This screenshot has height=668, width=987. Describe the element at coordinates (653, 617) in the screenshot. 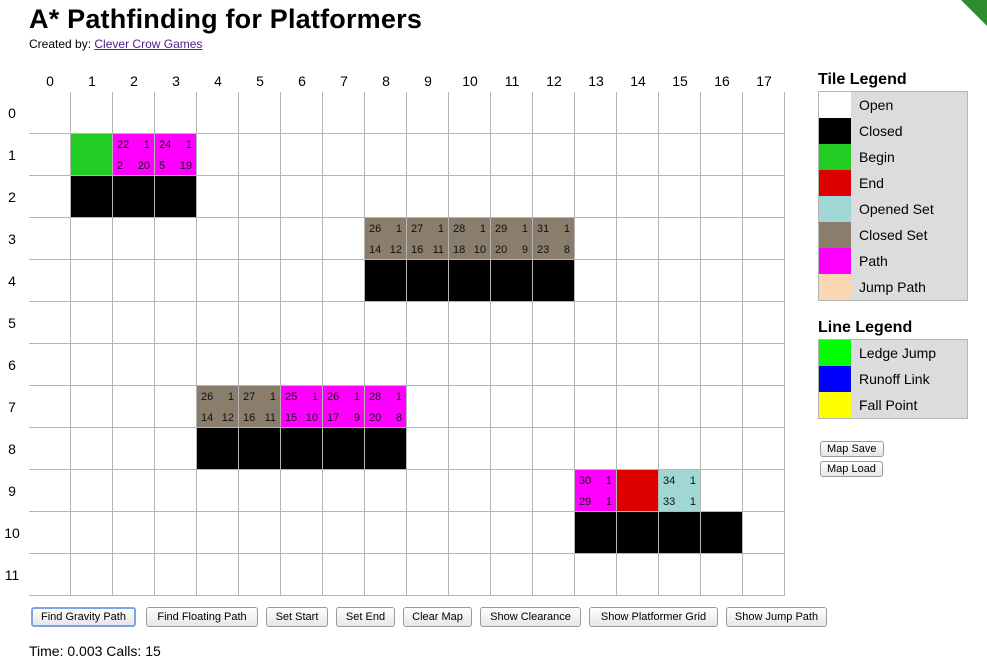

I see `show-platformer-grid-button: Show Platformer Grid` at that location.